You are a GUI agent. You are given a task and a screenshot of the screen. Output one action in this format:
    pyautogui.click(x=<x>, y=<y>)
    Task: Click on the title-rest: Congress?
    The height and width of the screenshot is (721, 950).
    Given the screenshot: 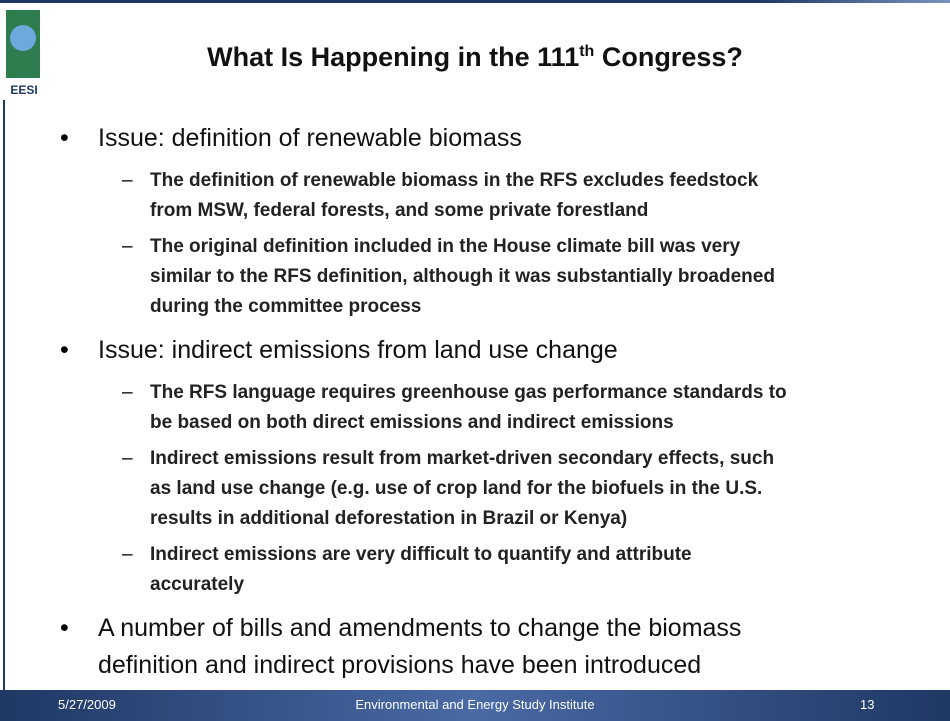 What is the action you would take?
    pyautogui.click(x=668, y=57)
    